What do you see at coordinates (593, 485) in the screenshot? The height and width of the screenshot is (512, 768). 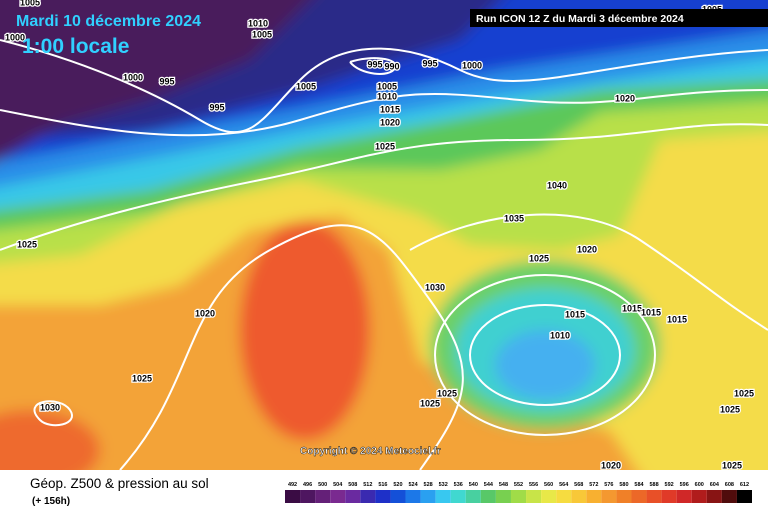 I see `scale-label: 572` at bounding box center [593, 485].